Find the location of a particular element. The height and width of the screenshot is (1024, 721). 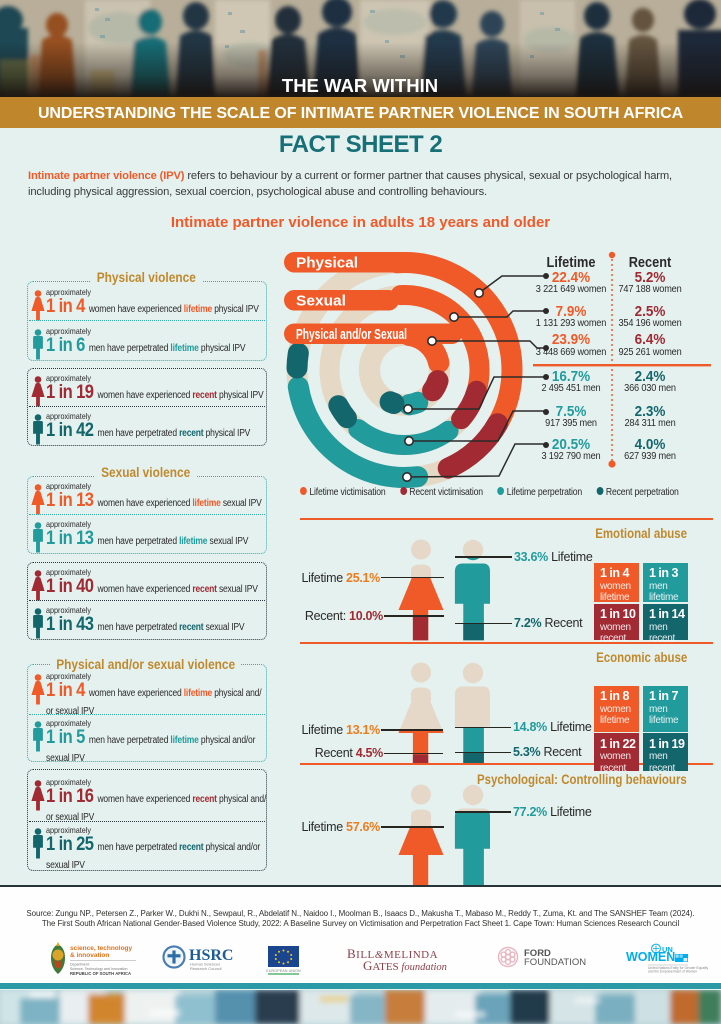

svg-text: FOUNDATION is located at coordinates (555, 962).